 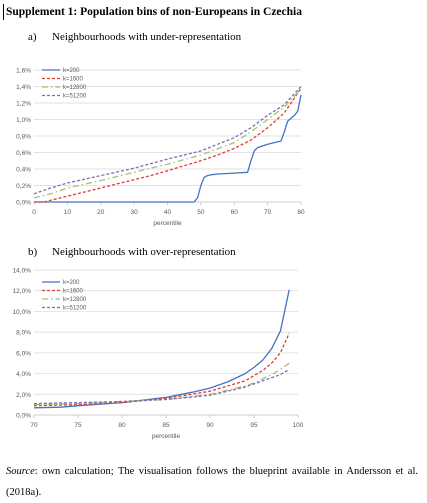 What do you see at coordinates (23, 120) in the screenshot?
I see `y-tick-label: 1,0%` at bounding box center [23, 120].